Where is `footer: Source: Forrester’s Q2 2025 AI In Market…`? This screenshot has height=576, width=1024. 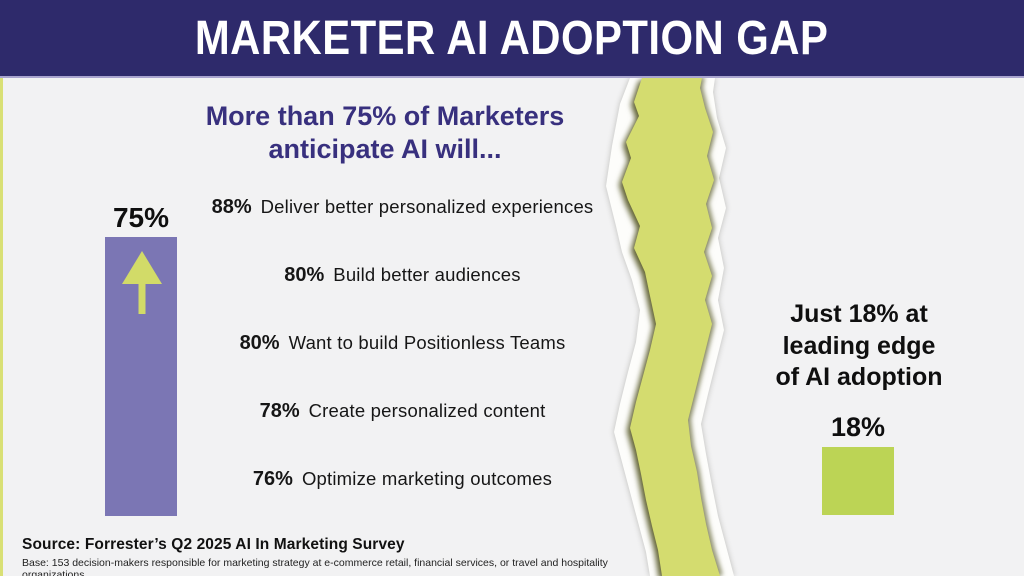 footer: Source: Forrester’s Q2 2025 AI In Market… is located at coordinates (337, 556).